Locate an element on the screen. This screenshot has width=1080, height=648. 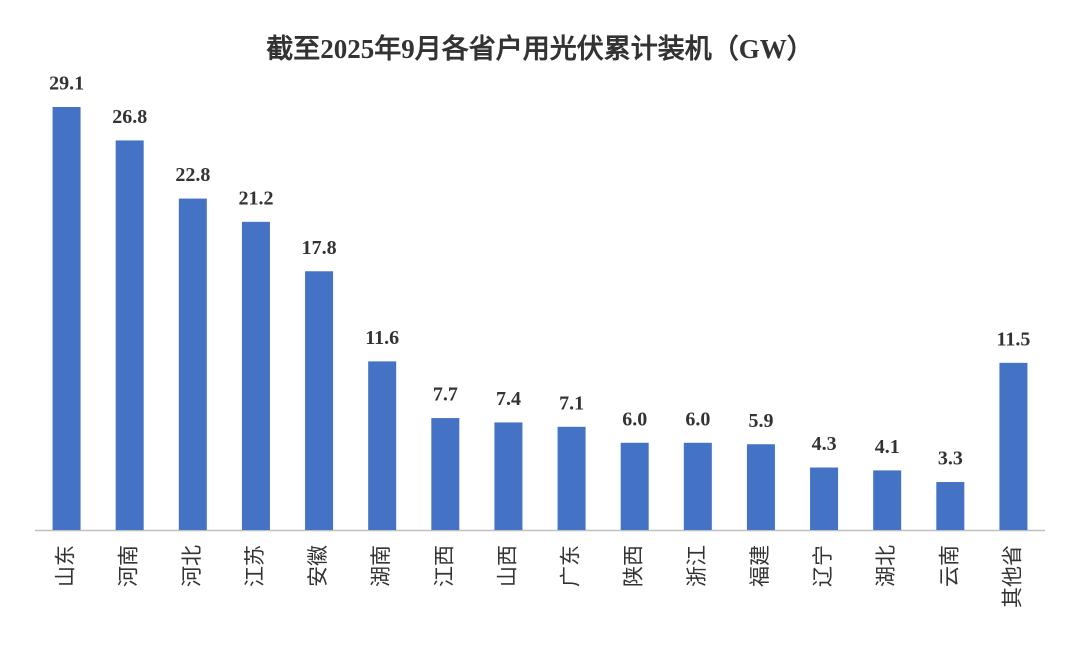
x-tick-label: 河北 is located at coordinates (192, 566).